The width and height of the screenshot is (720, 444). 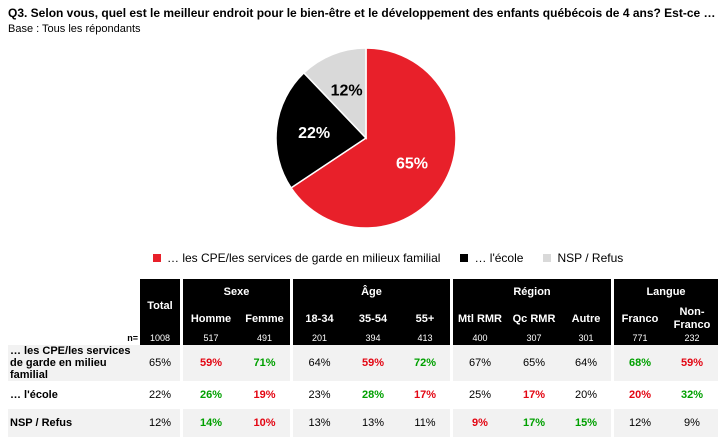 I want to click on n-value: 400, so click(x=480, y=338).